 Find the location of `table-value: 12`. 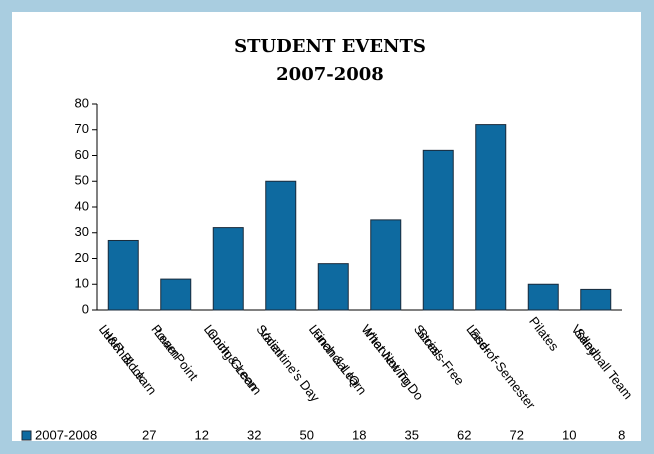

table-value: 12 is located at coordinates (202, 434).